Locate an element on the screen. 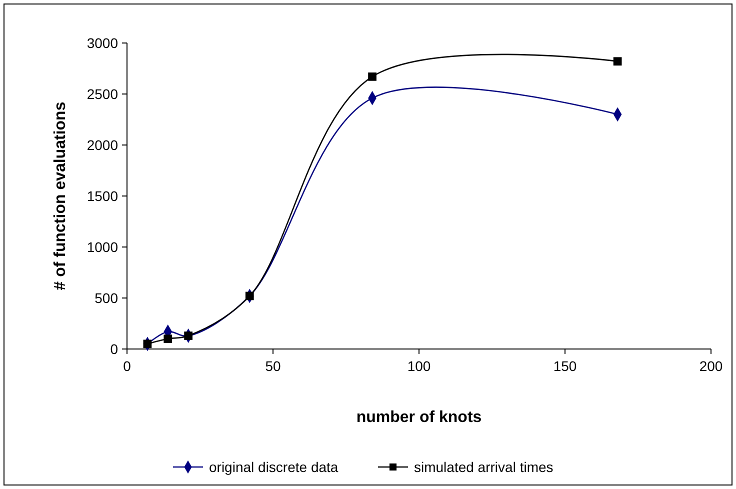 Image resolution: width=736 pixels, height=489 pixels. x-tick-label: 50 is located at coordinates (273, 366).